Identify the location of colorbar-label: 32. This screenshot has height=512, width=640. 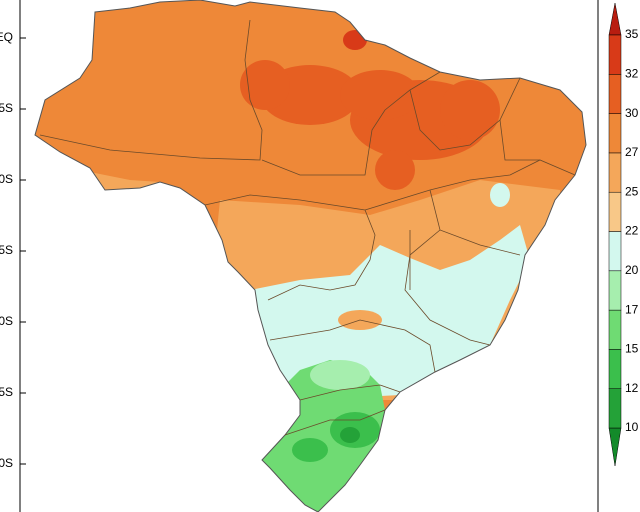
(632, 73).